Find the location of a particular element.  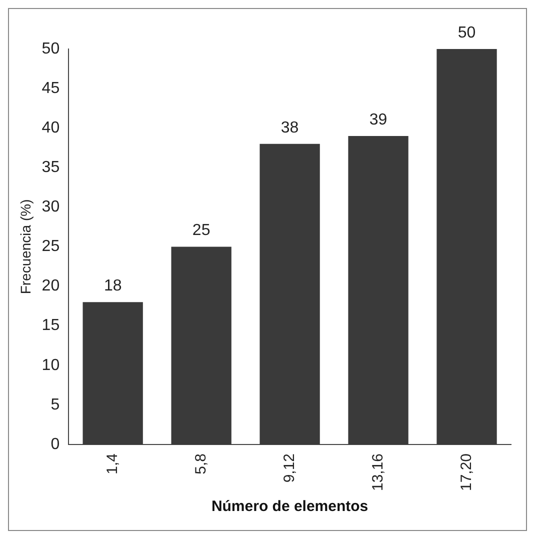

y-tick-label: 25 is located at coordinates (51, 247).